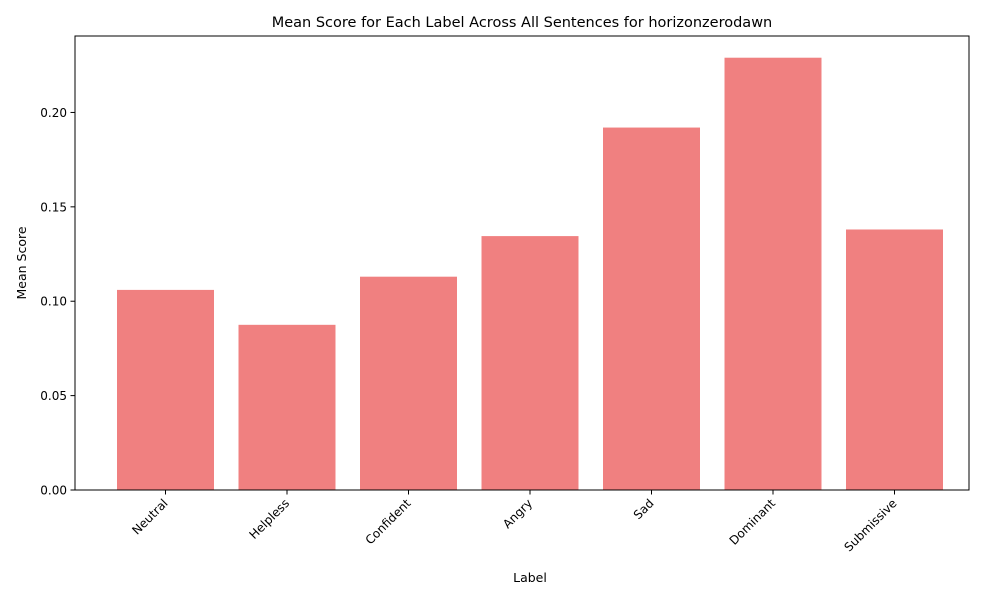 Image resolution: width=1000 pixels, height=600 pixels. What do you see at coordinates (530, 577) in the screenshot?
I see `x-axis-label: Label` at bounding box center [530, 577].